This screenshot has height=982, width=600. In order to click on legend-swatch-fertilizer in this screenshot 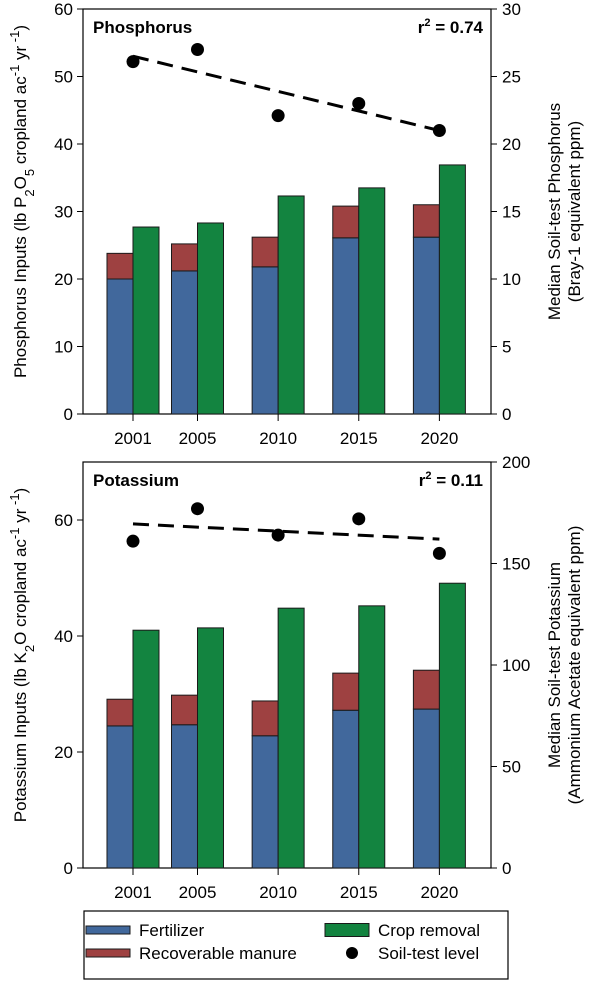, I will do `click(108, 930)`.